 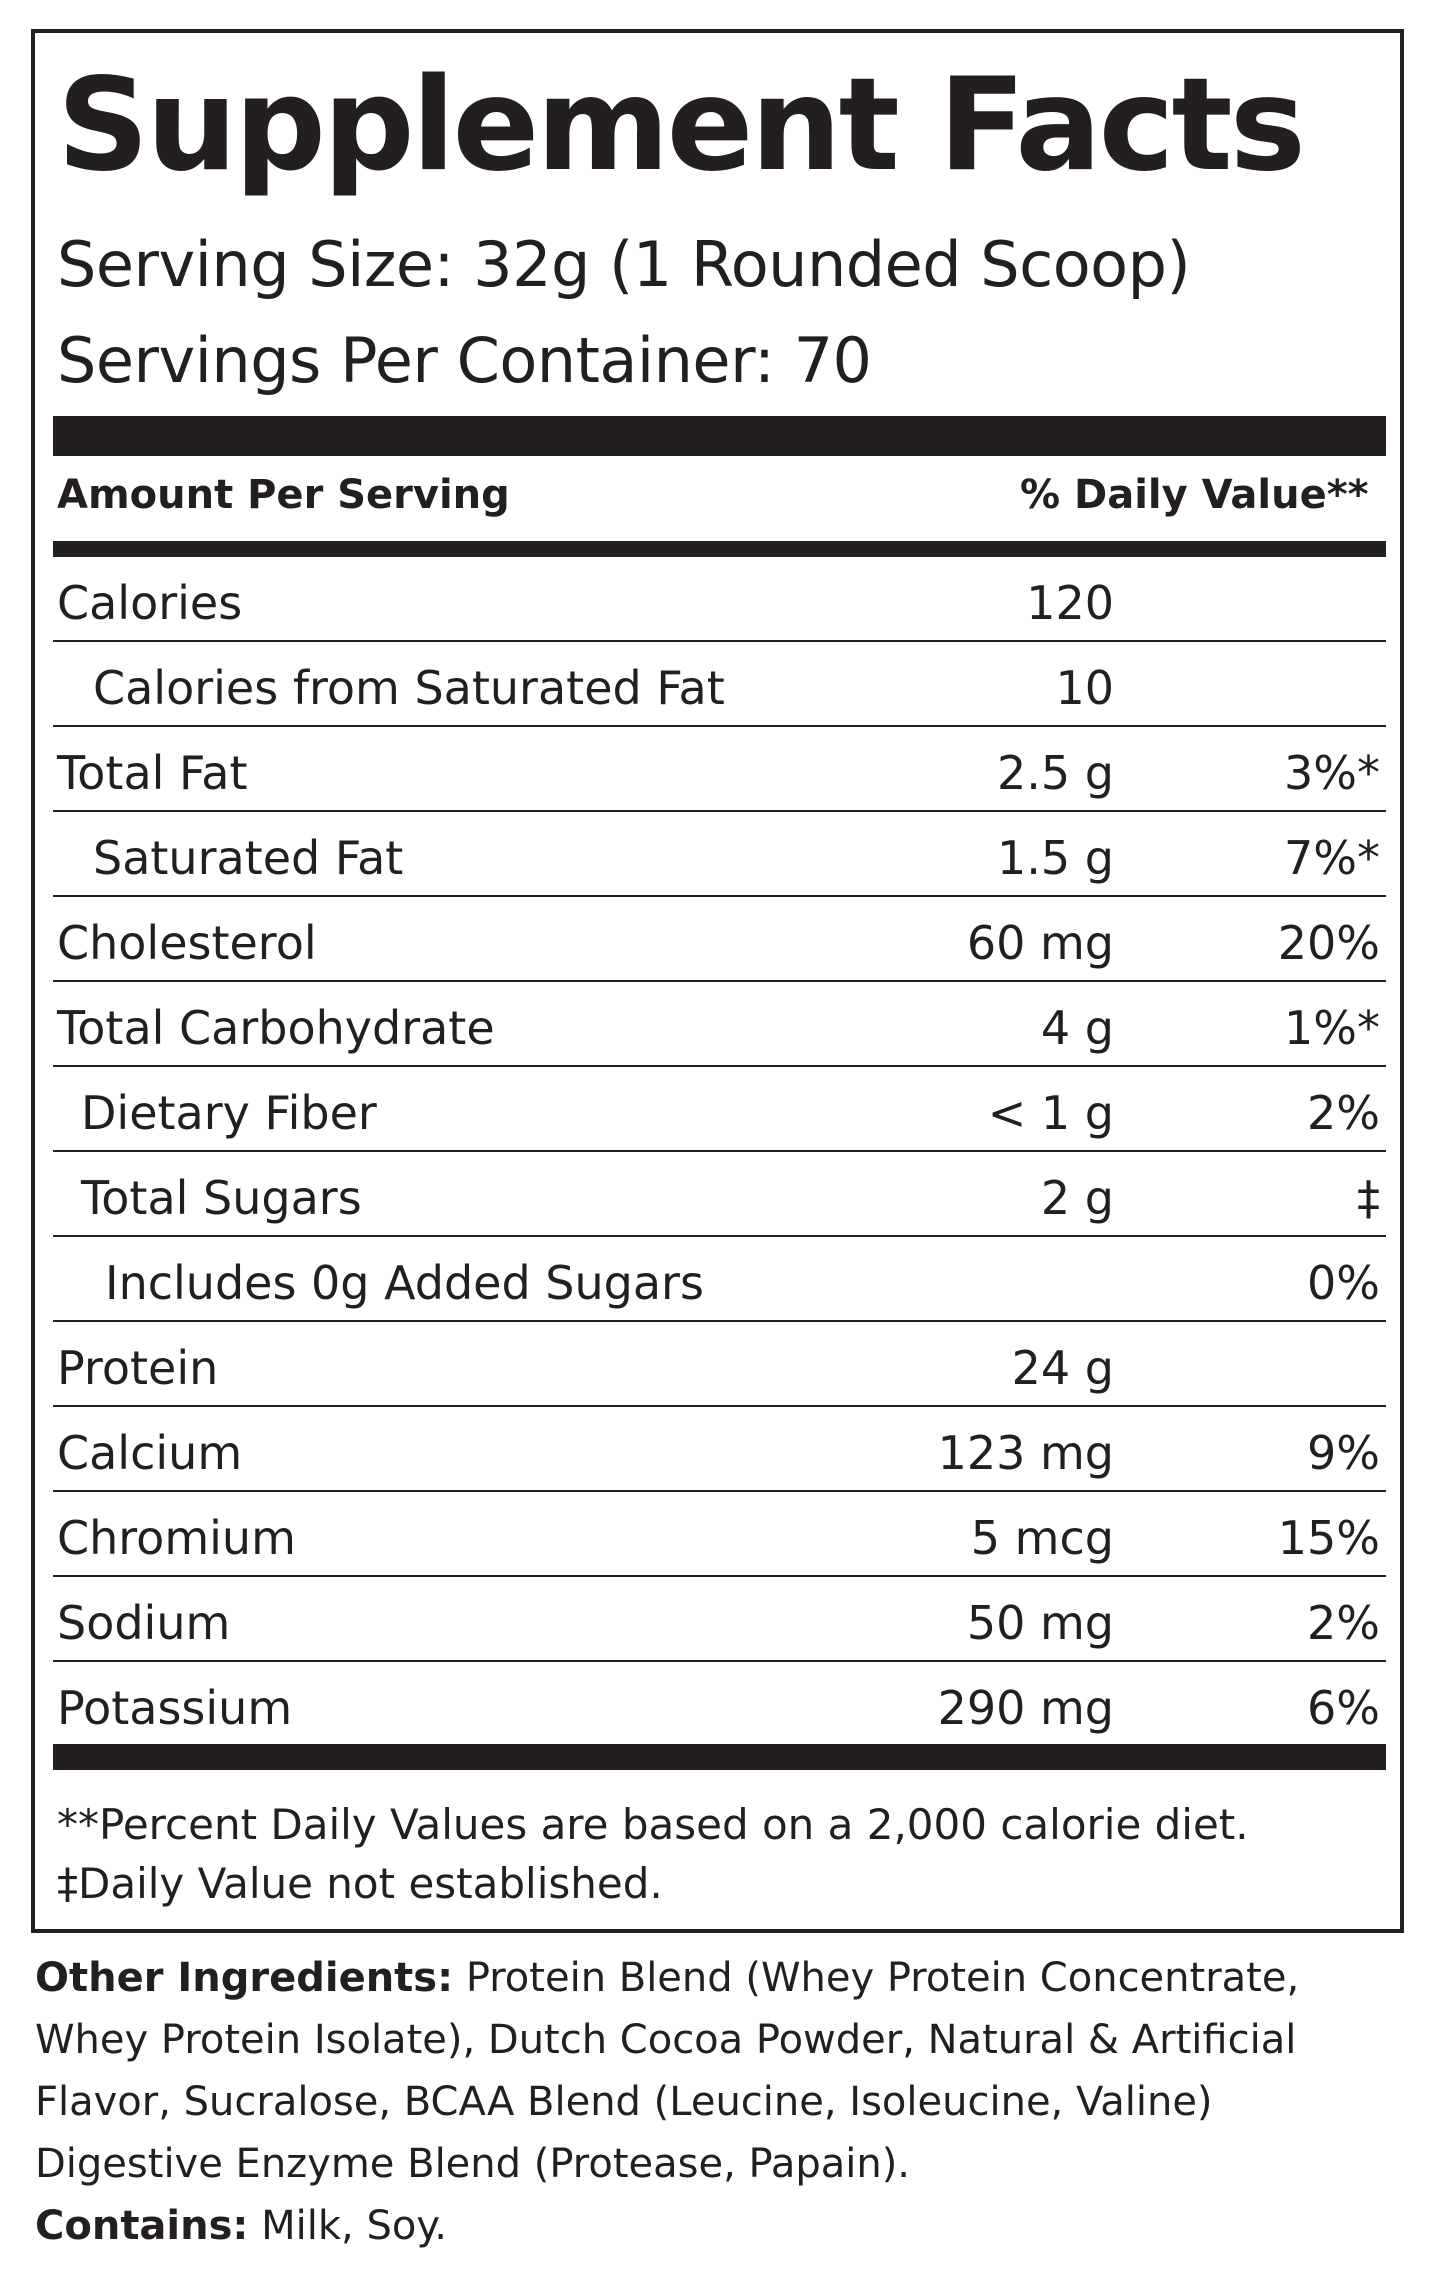 What do you see at coordinates (1343, 1453) in the screenshot?
I see `nutrient-daily-value: 9%` at bounding box center [1343, 1453].